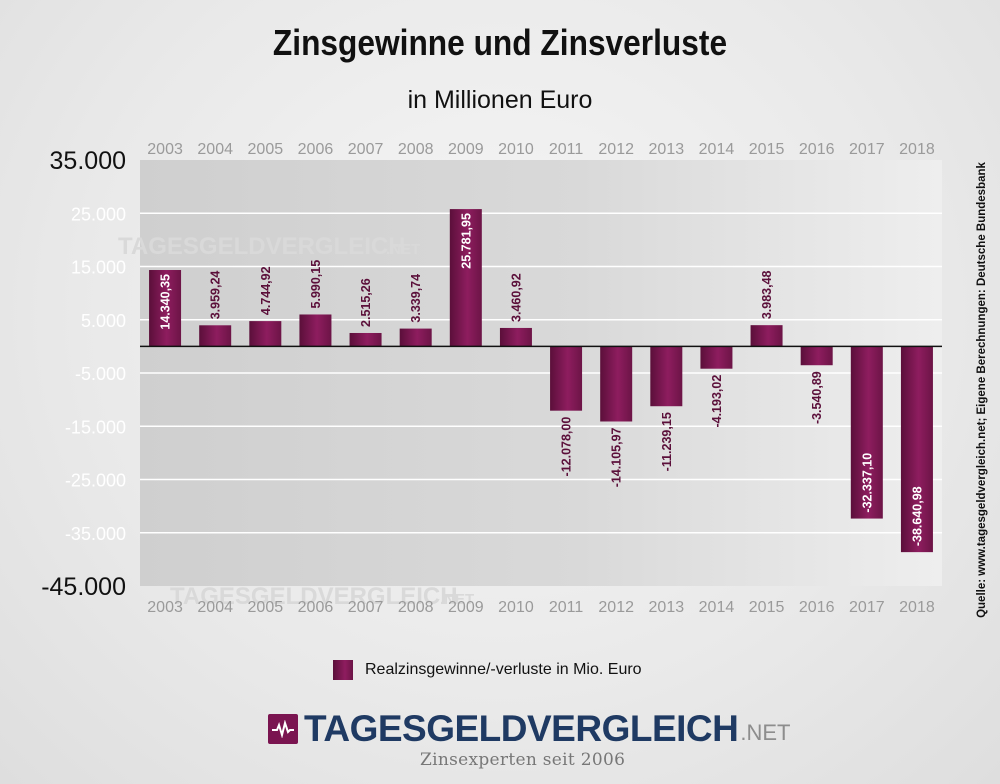  Describe the element at coordinates (616, 149) in the screenshot. I see `x-tick-label-top: 2012` at that location.